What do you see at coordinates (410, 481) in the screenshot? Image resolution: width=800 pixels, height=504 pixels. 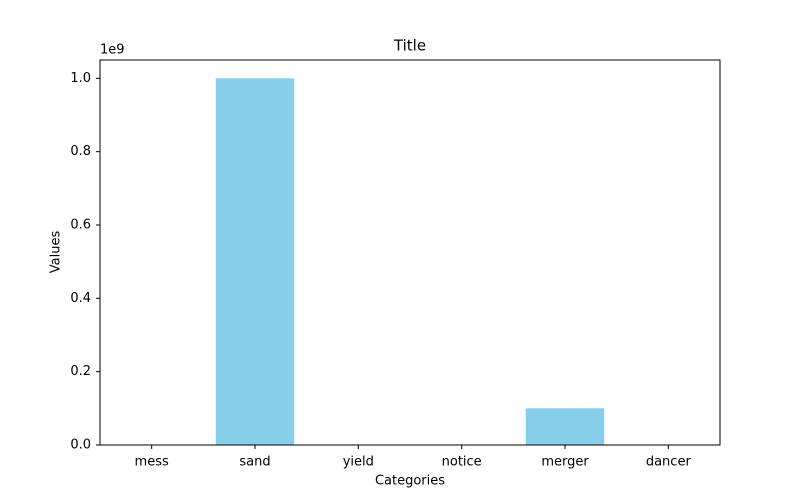 I see `x-axis-label: Categories` at bounding box center [410, 481].